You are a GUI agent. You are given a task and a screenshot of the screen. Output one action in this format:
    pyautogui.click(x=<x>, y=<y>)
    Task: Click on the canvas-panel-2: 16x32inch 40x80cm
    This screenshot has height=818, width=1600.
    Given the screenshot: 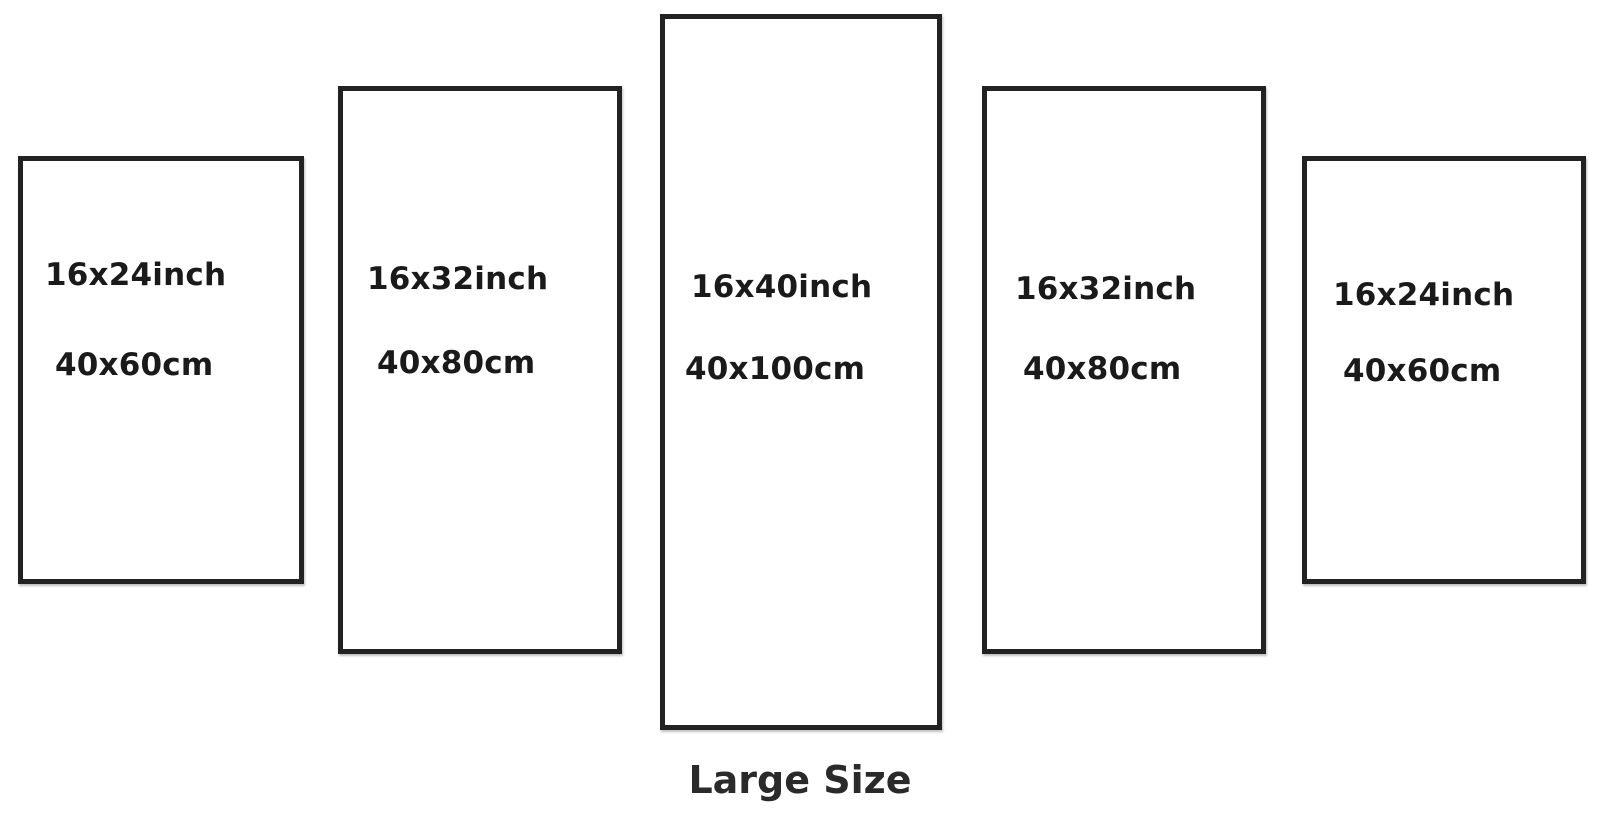 What is the action you would take?
    pyautogui.click(x=480, y=370)
    